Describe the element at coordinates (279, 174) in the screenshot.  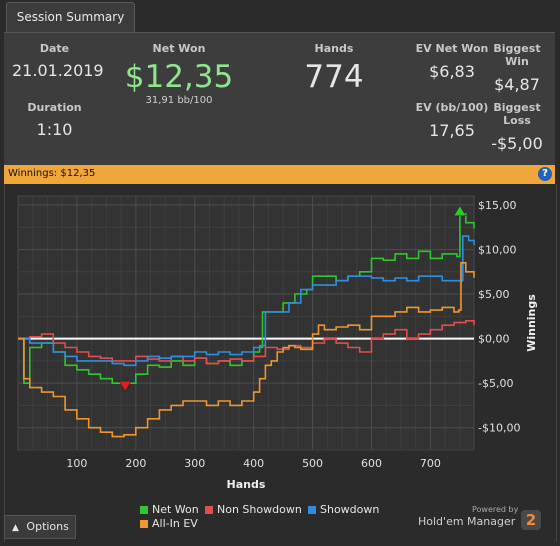
I see `winnings-header-bar: Winnings: $12,35 ?` at that location.